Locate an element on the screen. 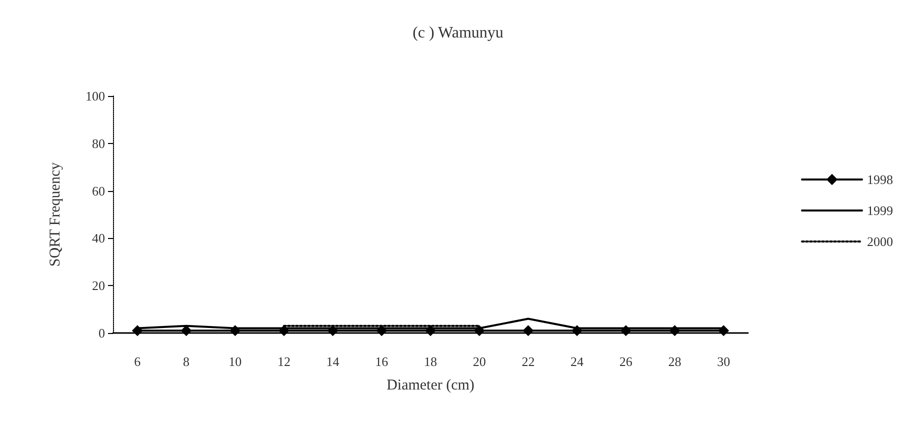  legend-label: 2000 is located at coordinates (880, 241).